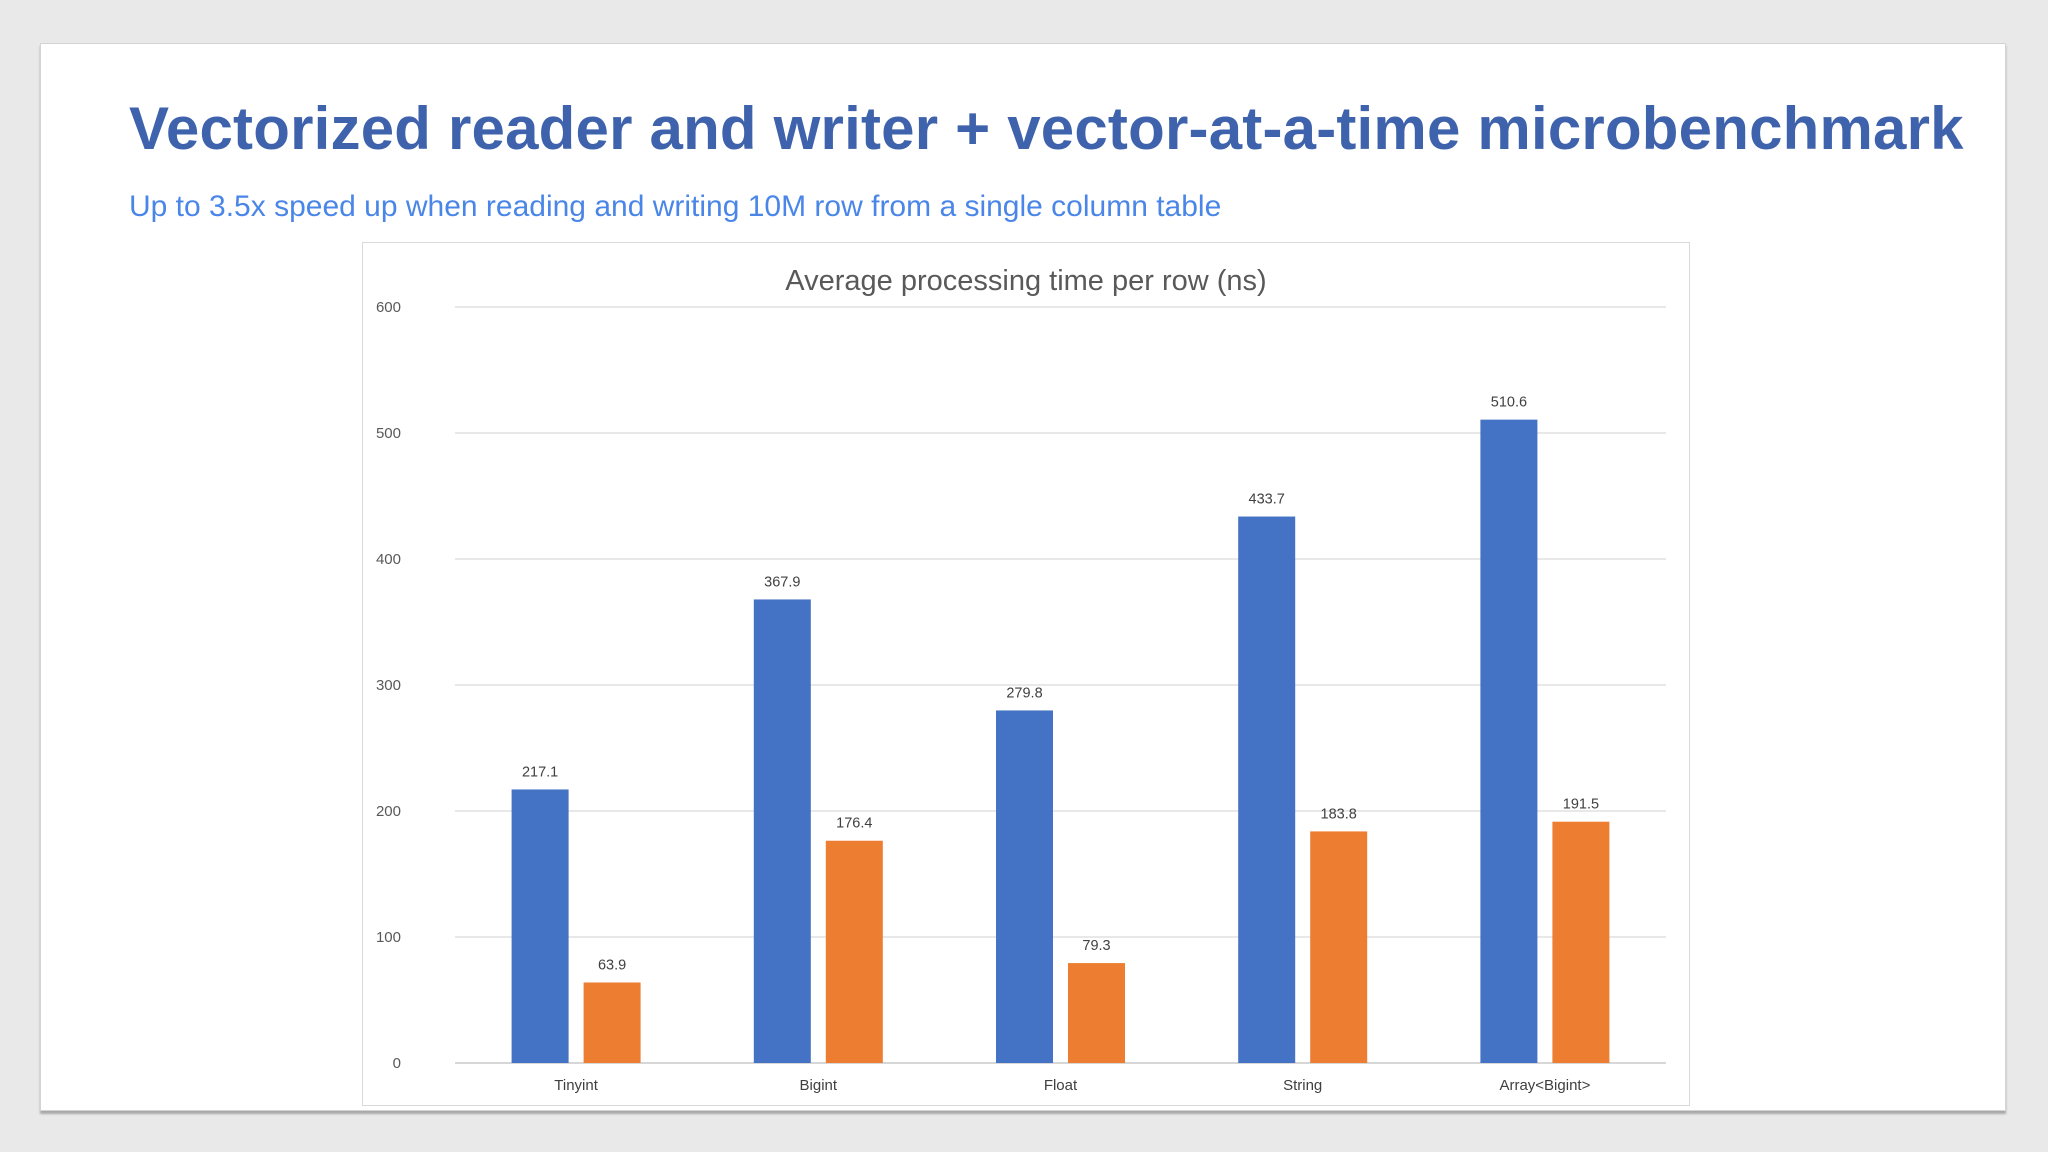  Describe the element at coordinates (1061, 1085) in the screenshot. I see `x-category-label: Float` at that location.